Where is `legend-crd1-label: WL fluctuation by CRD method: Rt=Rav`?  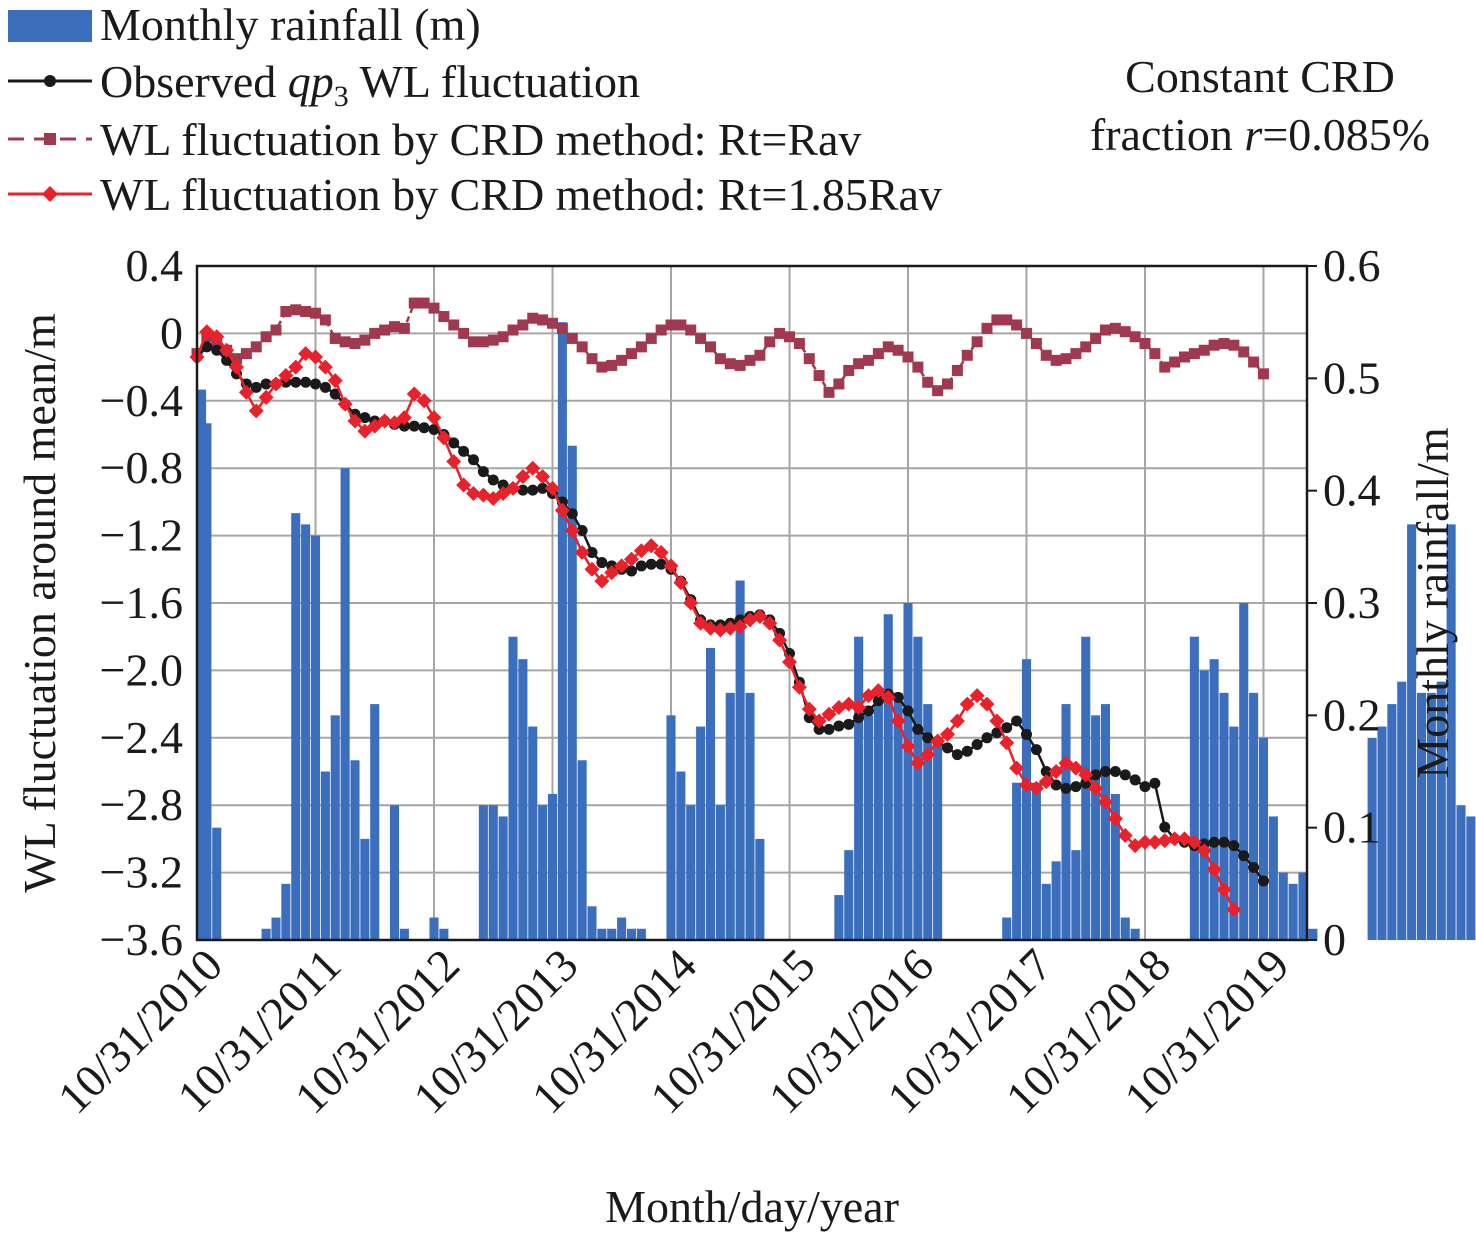
legend-crd1-label: WL fluctuation by CRD method: Rt=Rav is located at coordinates (480, 139).